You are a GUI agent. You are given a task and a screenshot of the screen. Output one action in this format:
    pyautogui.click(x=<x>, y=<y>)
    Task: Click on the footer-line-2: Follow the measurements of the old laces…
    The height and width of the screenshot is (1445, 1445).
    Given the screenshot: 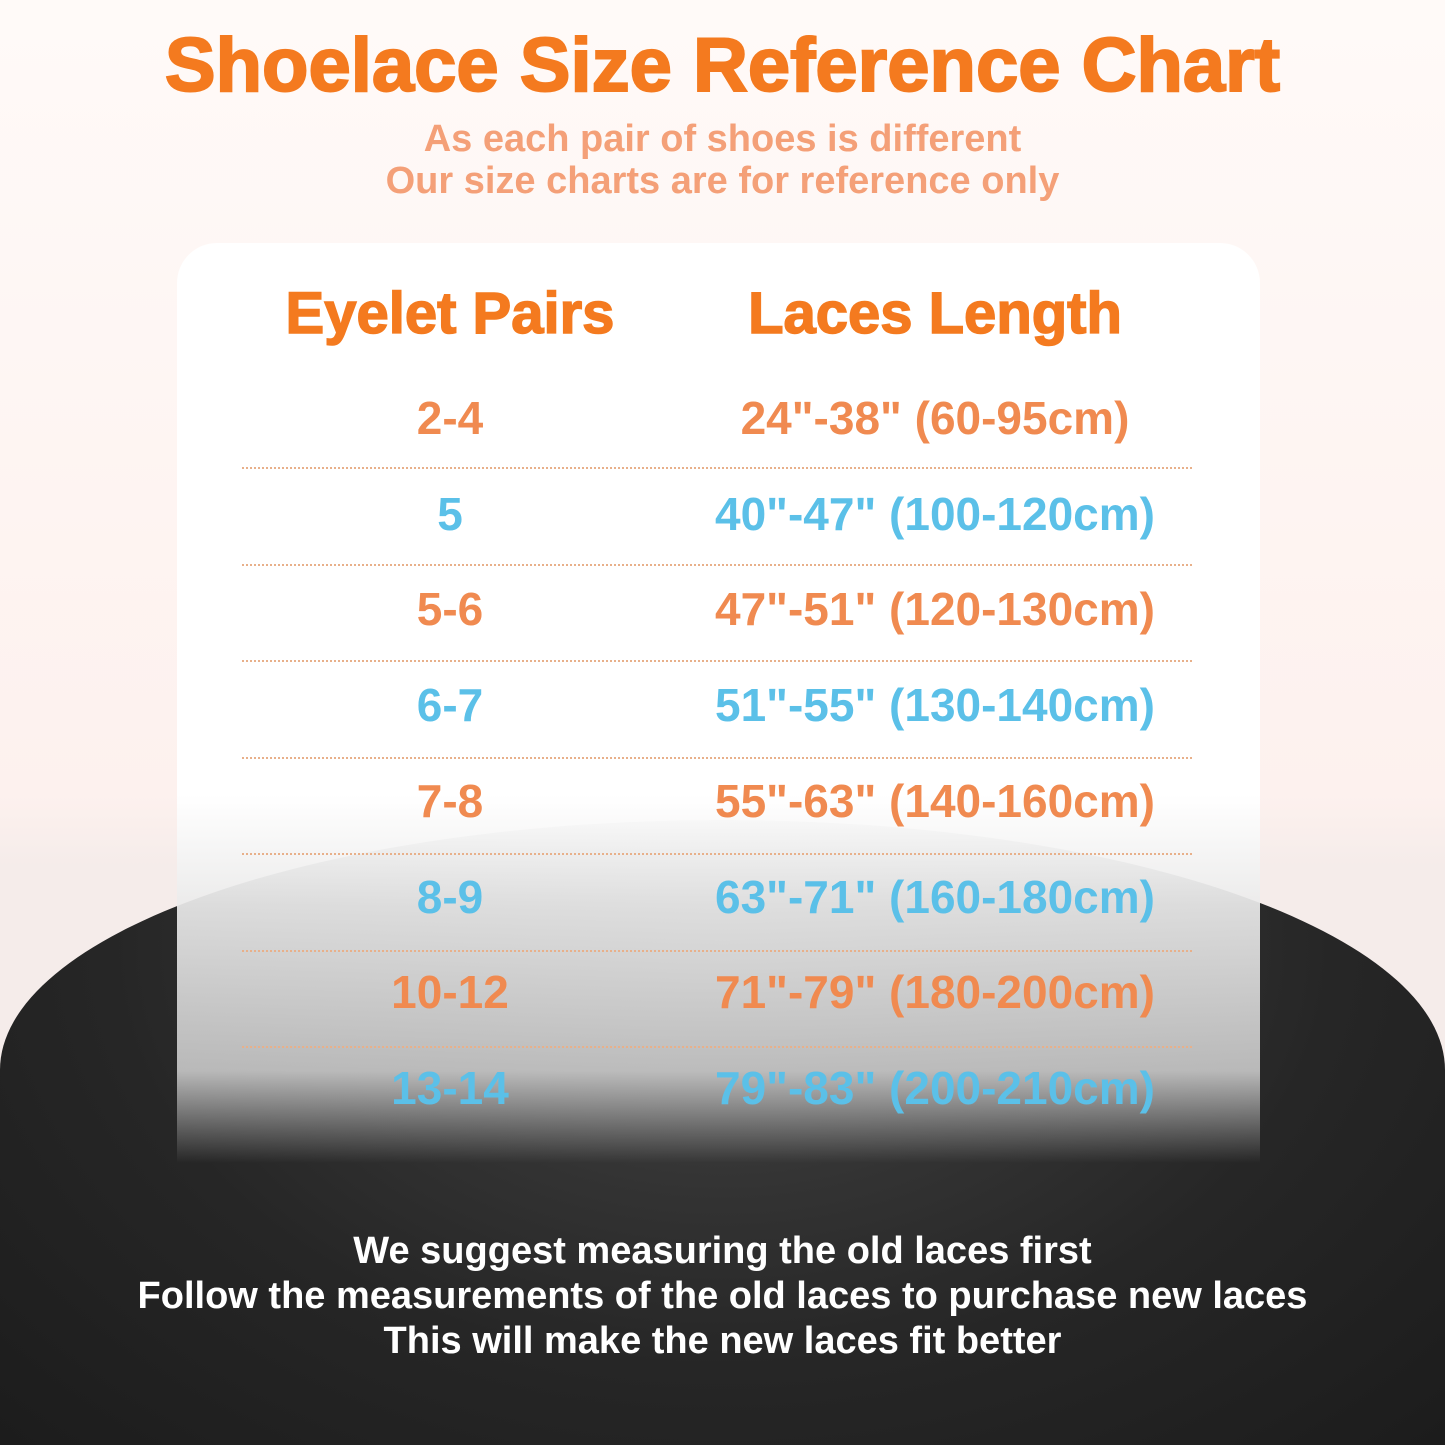 What is the action you would take?
    pyautogui.click(x=722, y=1296)
    